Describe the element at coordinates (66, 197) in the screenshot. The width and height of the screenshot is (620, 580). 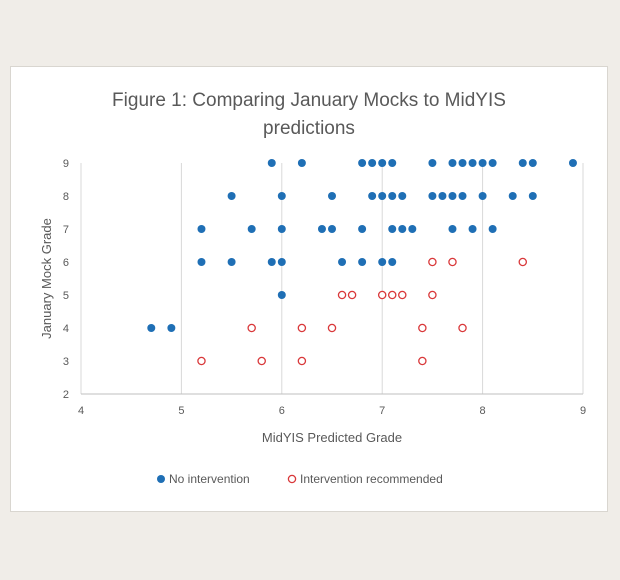
I see `y-tick-label: 8` at that location.